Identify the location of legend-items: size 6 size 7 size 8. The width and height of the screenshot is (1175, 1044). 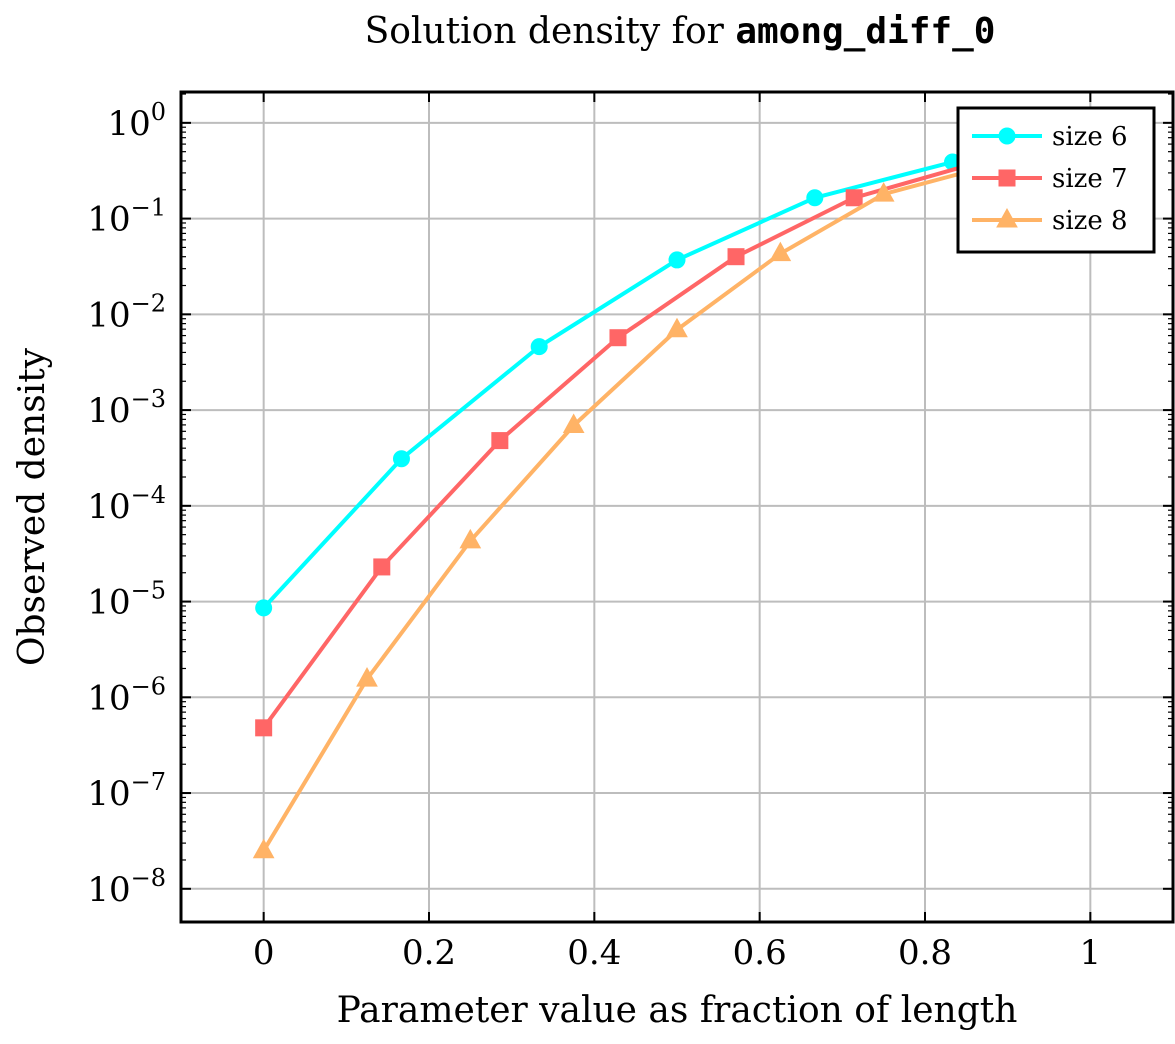
(1050, 179).